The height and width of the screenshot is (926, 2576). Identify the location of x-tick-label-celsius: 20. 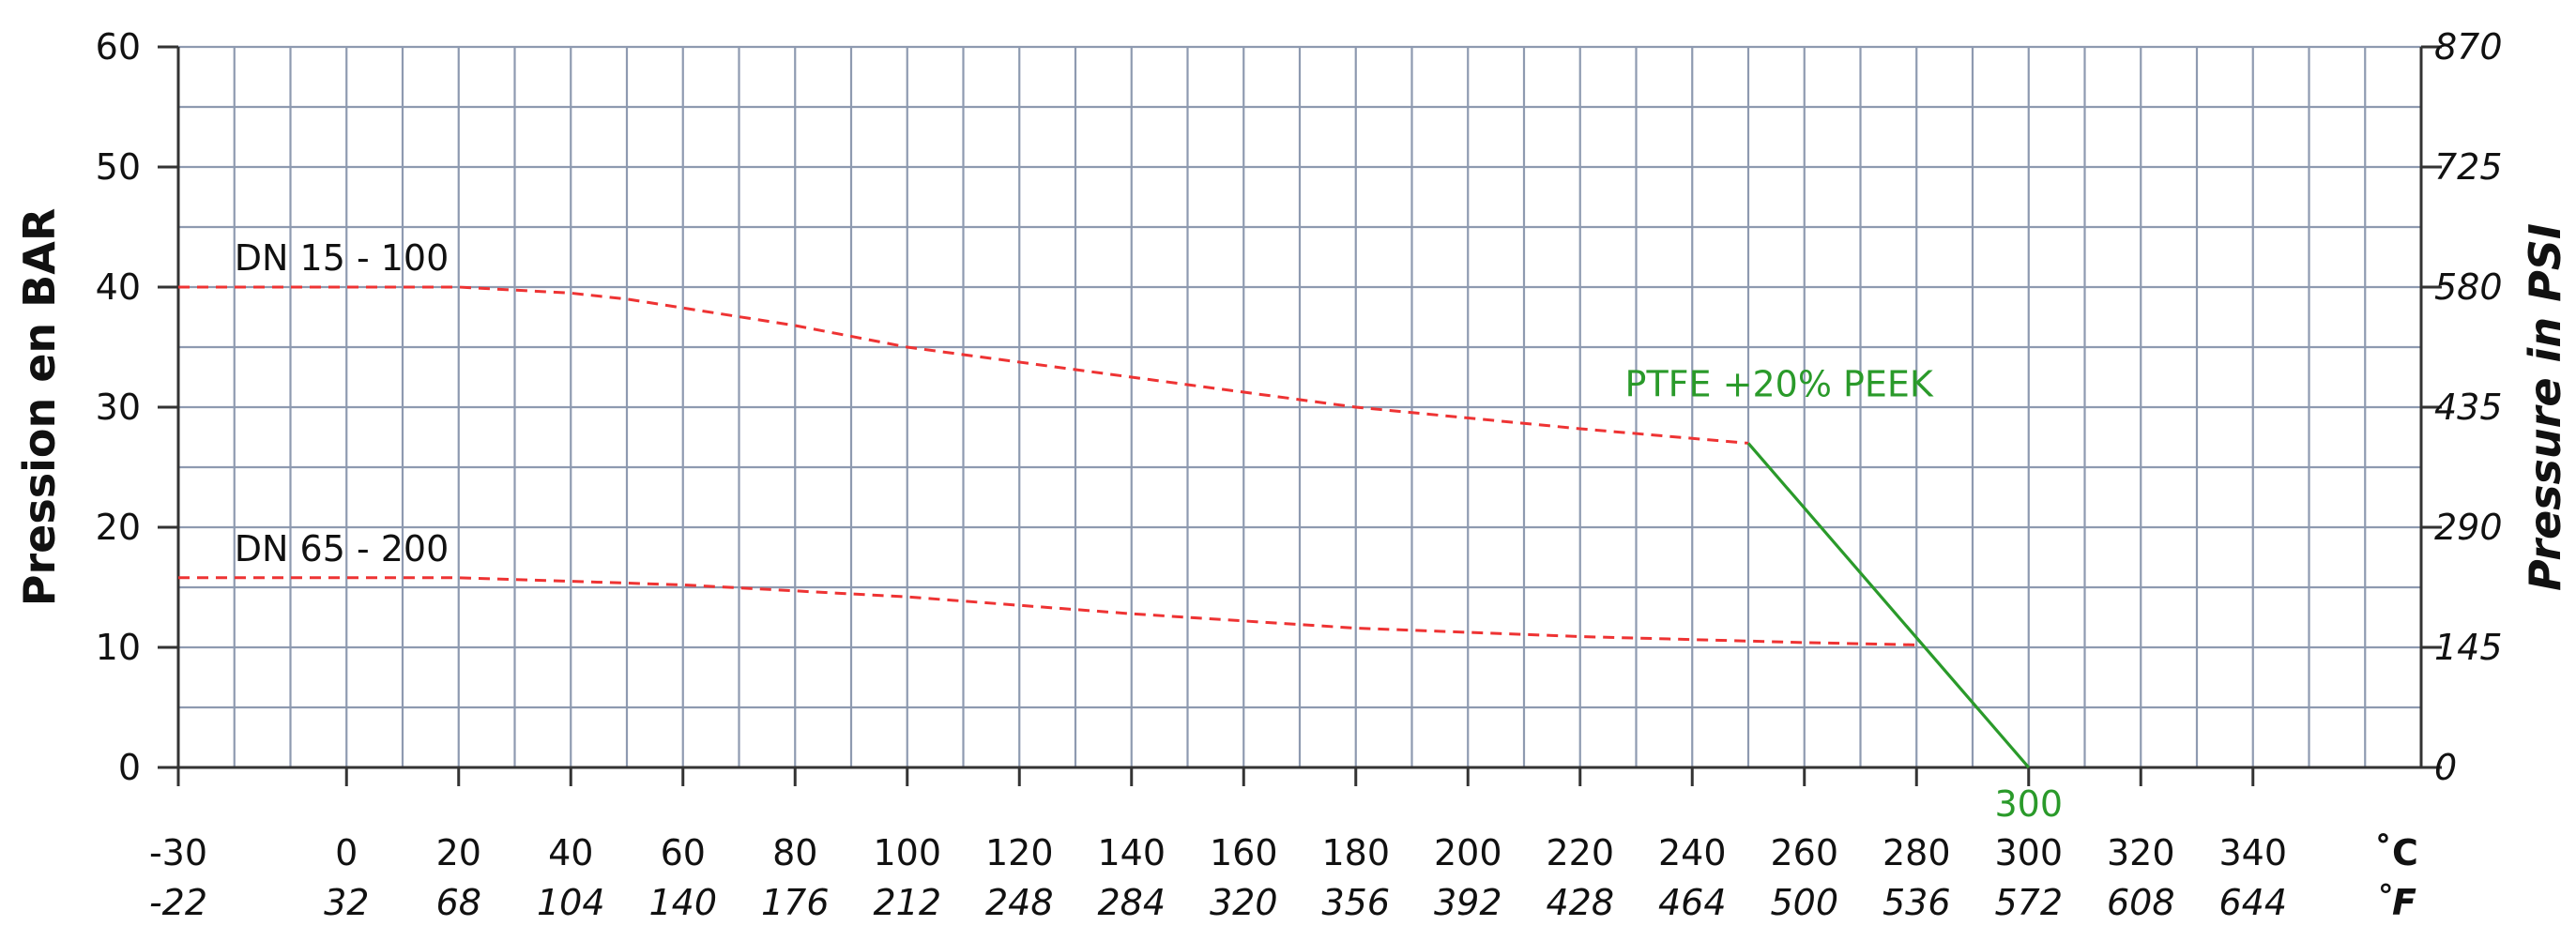
(458, 852).